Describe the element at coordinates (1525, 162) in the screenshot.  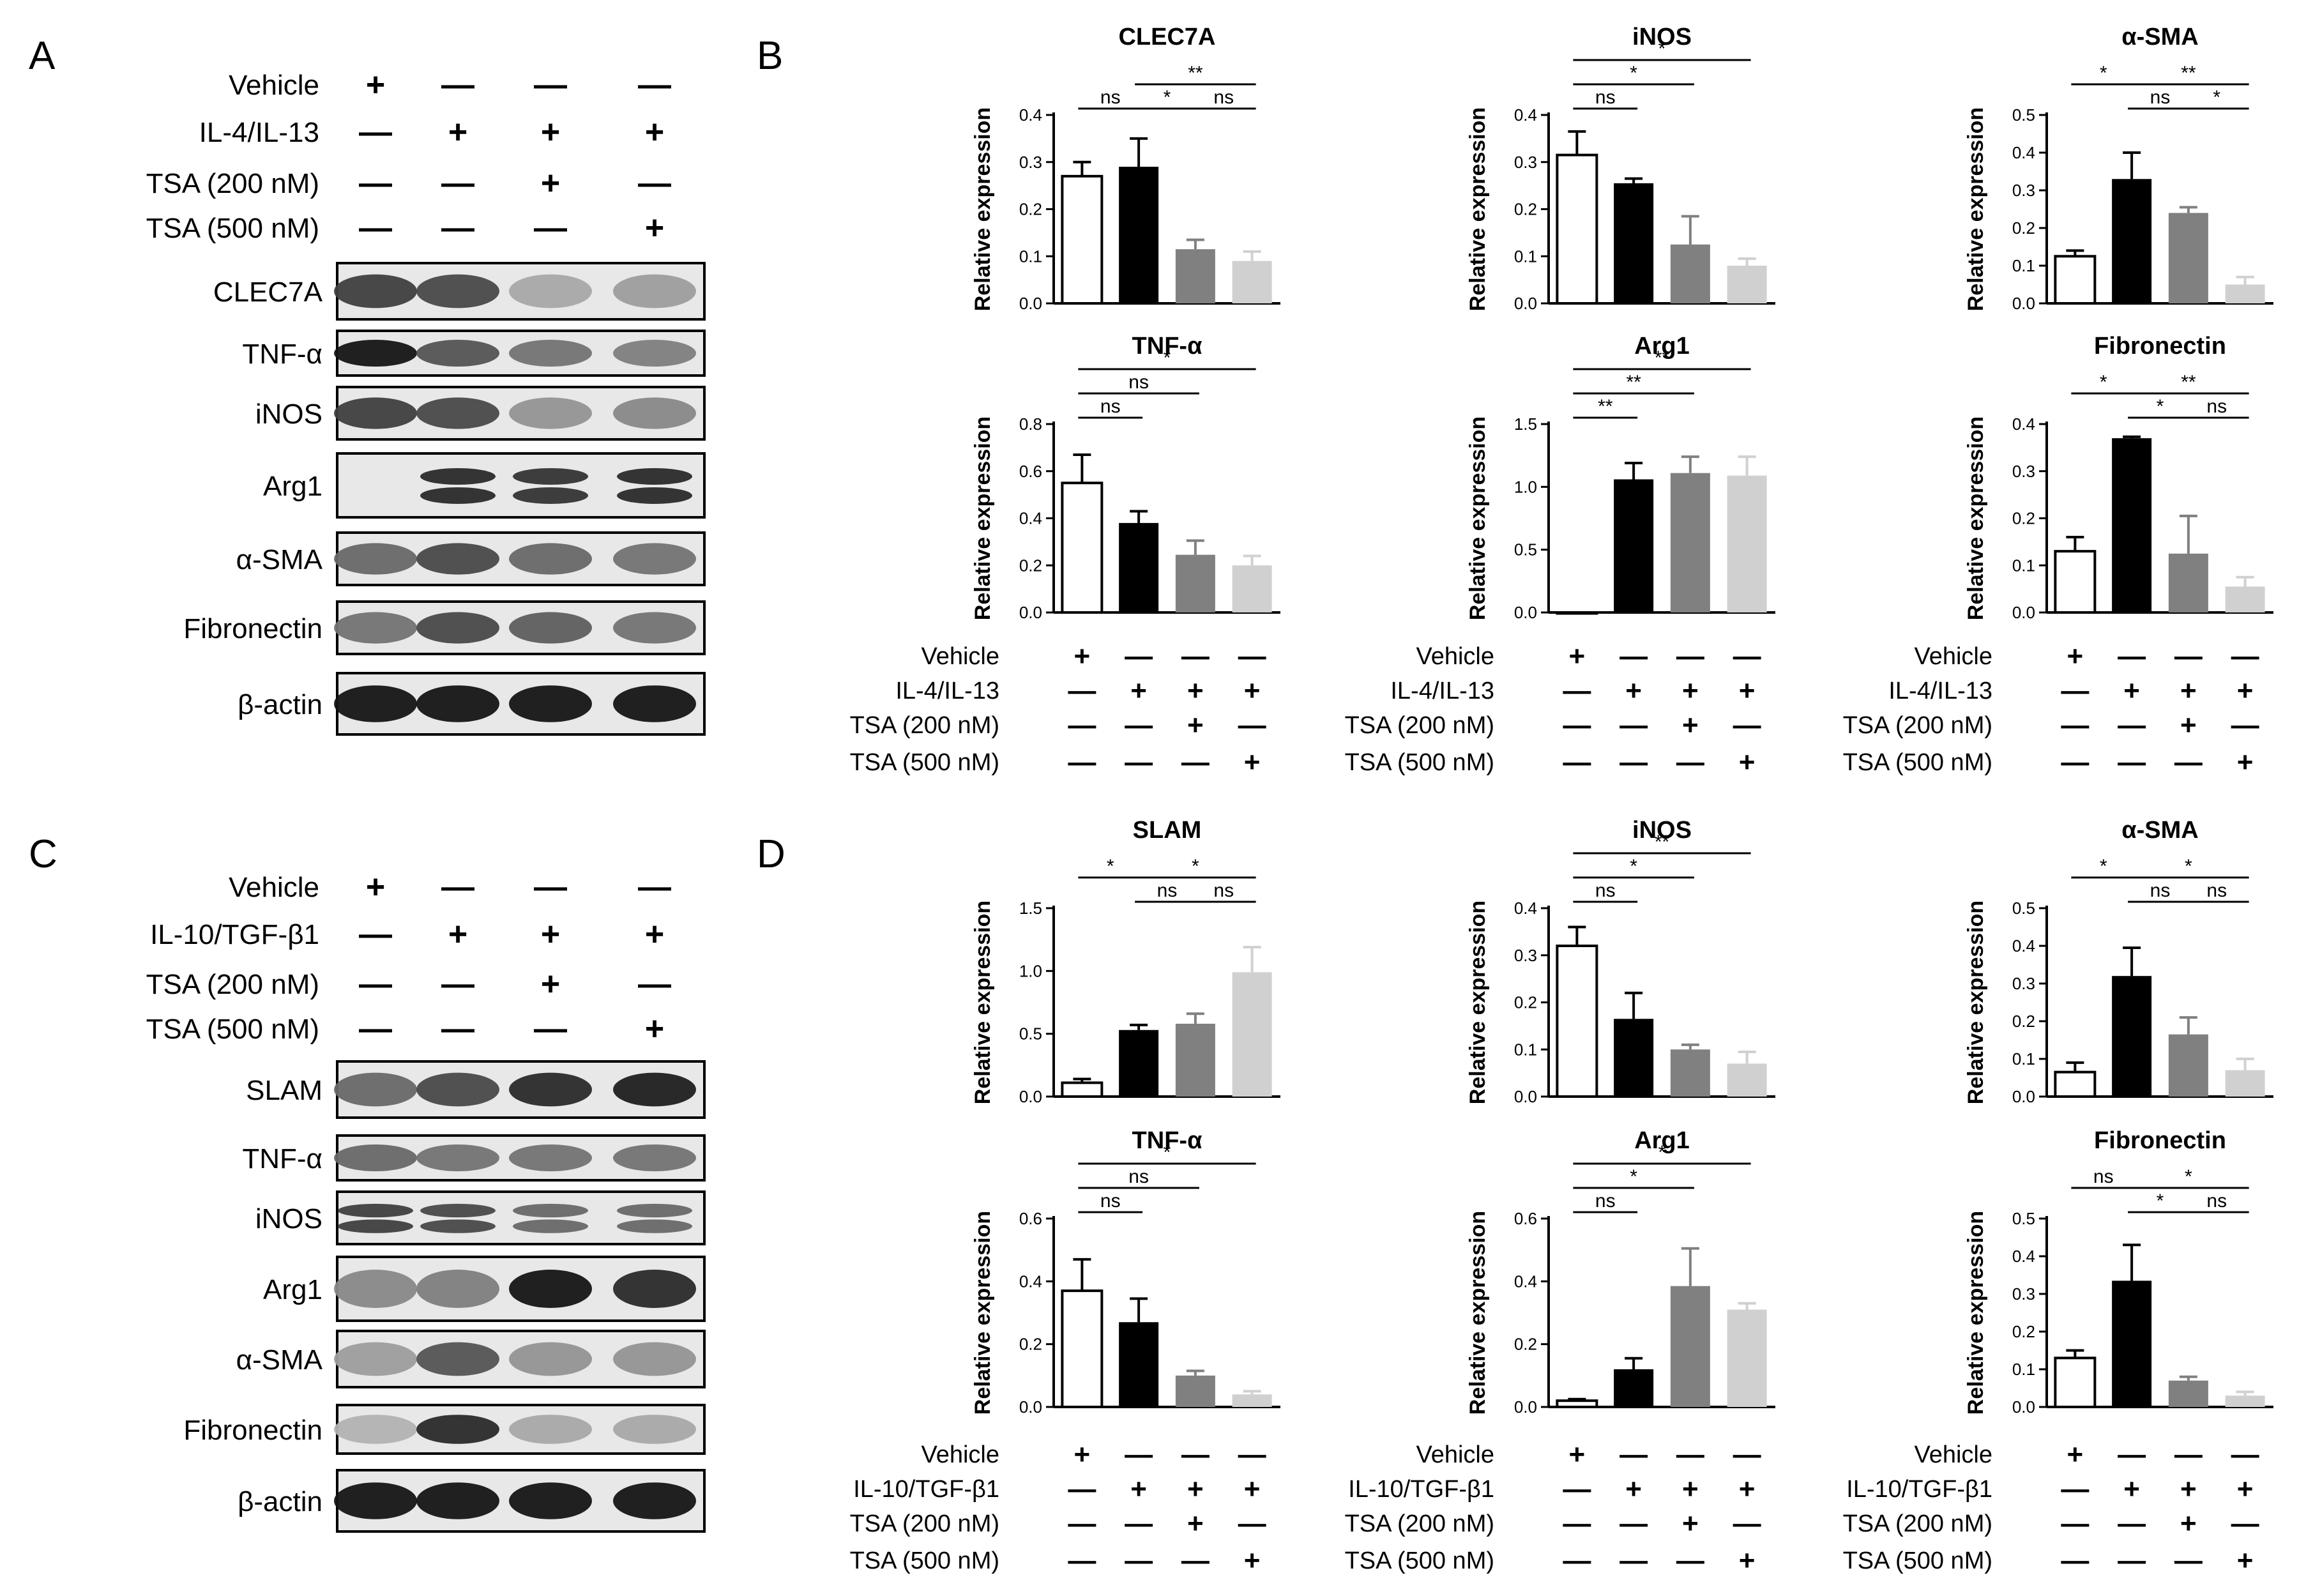
I see `y-tick-label: 0.3` at that location.